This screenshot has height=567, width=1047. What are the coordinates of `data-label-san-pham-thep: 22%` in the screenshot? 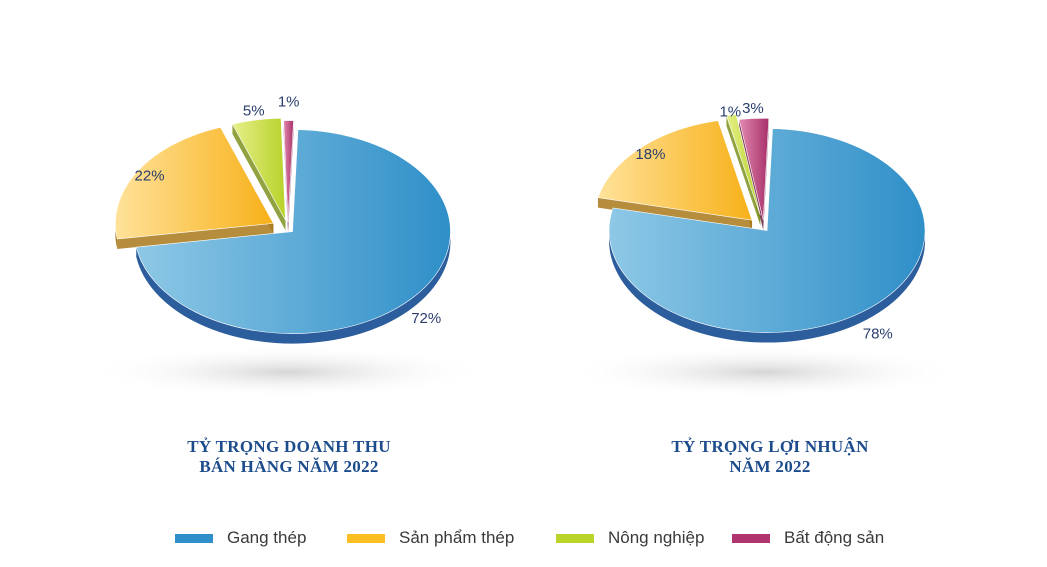 It's located at (150, 176).